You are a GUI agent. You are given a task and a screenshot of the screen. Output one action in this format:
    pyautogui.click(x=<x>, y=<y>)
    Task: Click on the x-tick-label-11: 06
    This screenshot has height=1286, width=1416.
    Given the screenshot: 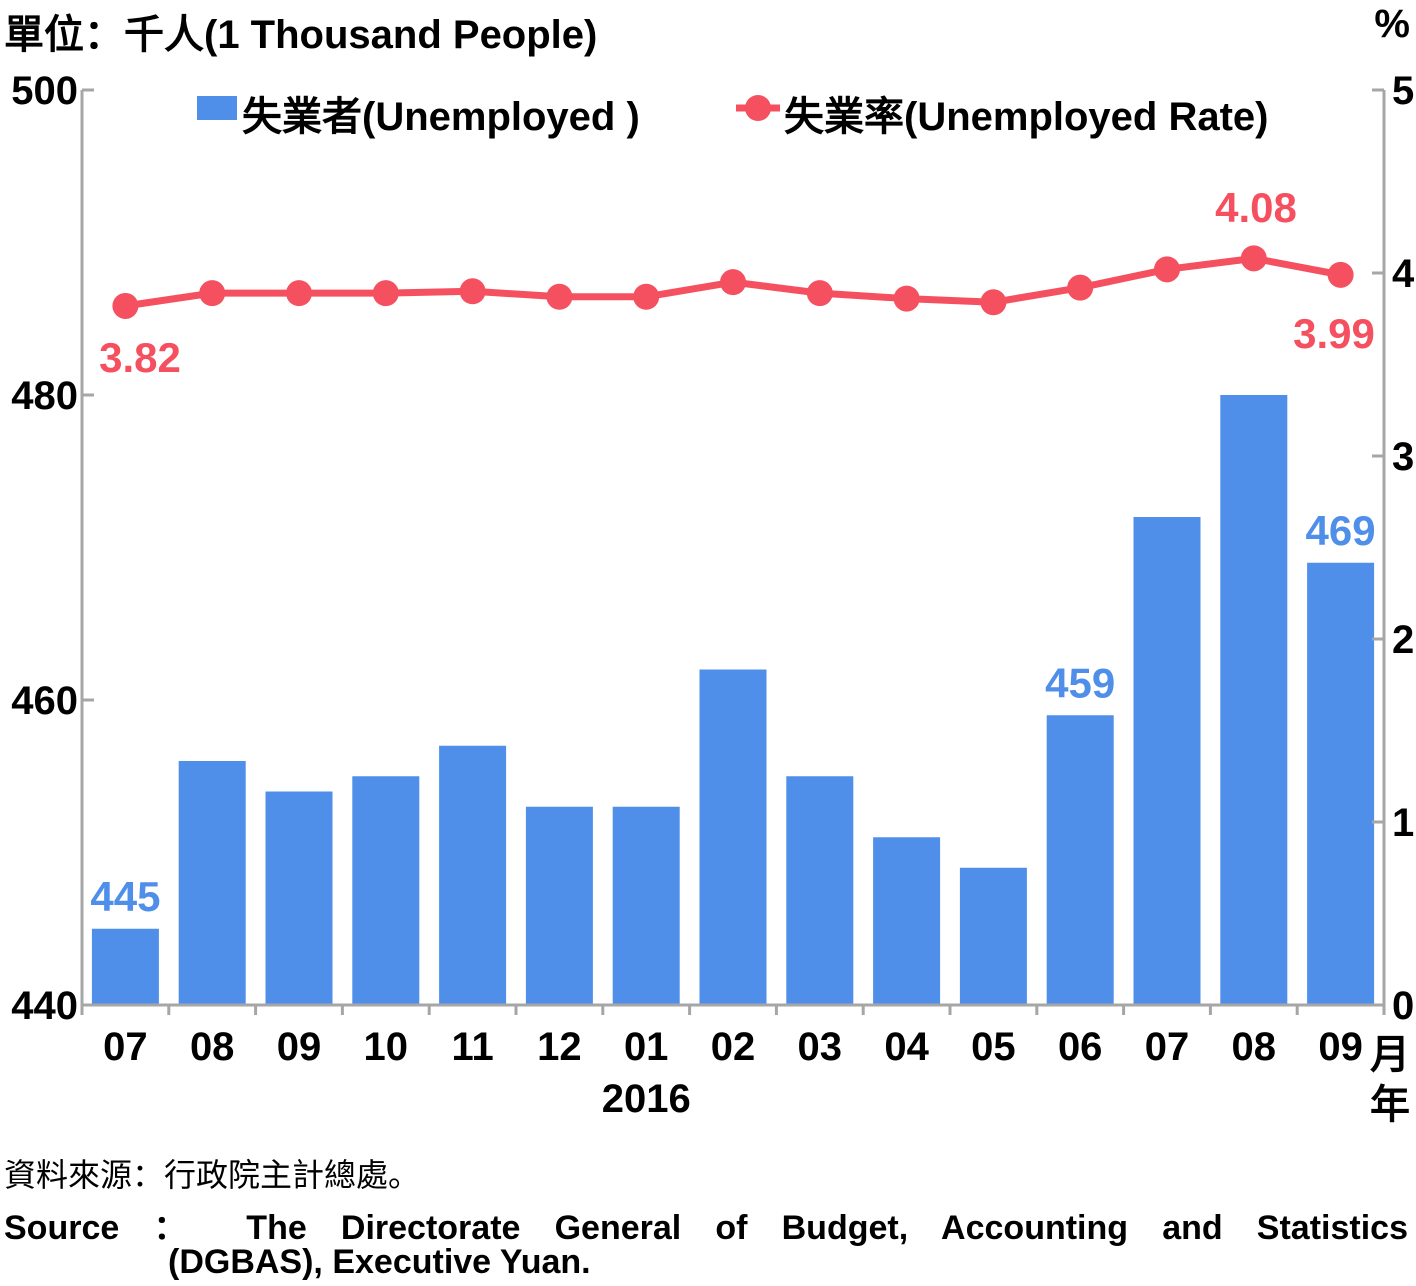 What is the action you would take?
    pyautogui.click(x=1080, y=1047)
    